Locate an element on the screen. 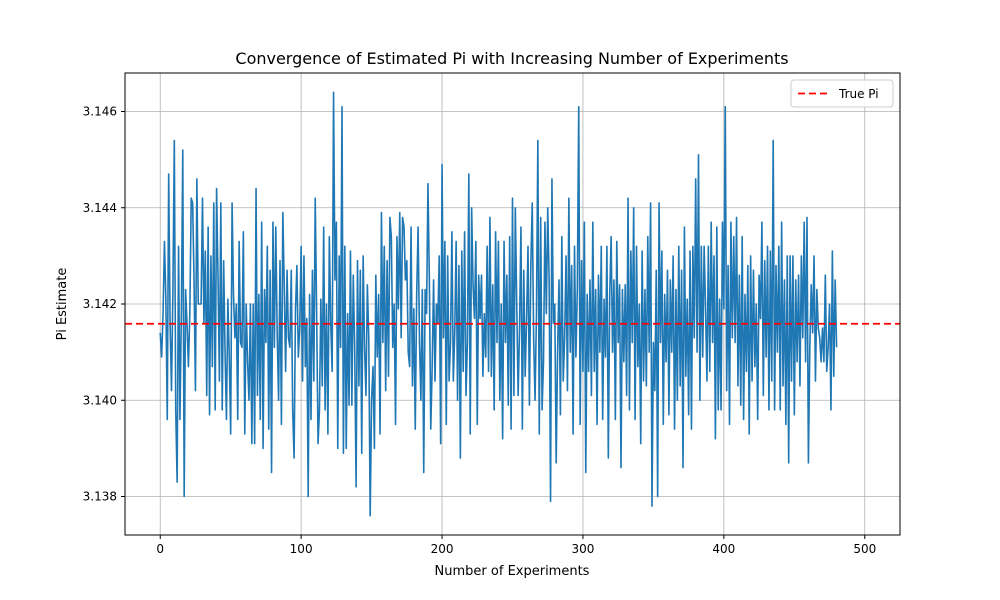  legend-label: True Pi is located at coordinates (858, 94).